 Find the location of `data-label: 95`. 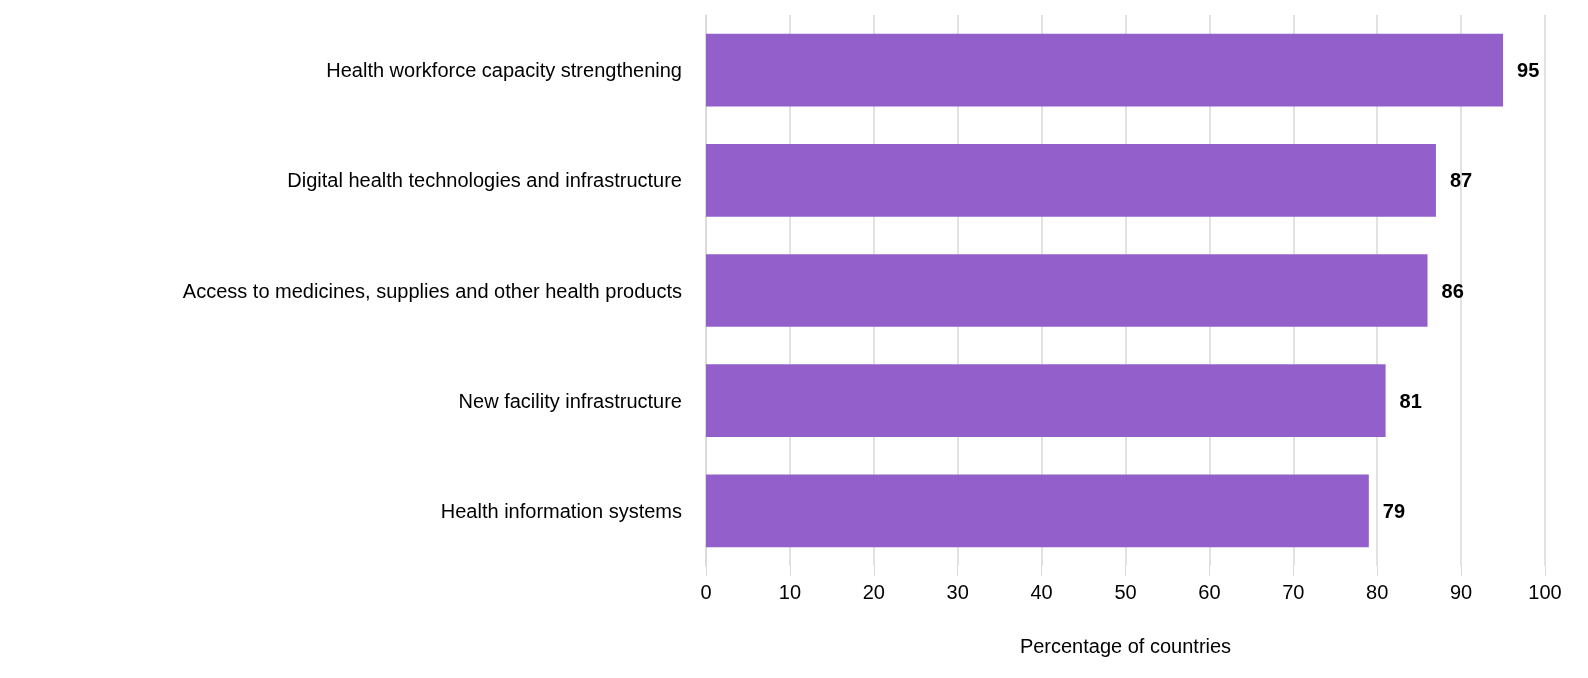

data-label: 95 is located at coordinates (1528, 70).